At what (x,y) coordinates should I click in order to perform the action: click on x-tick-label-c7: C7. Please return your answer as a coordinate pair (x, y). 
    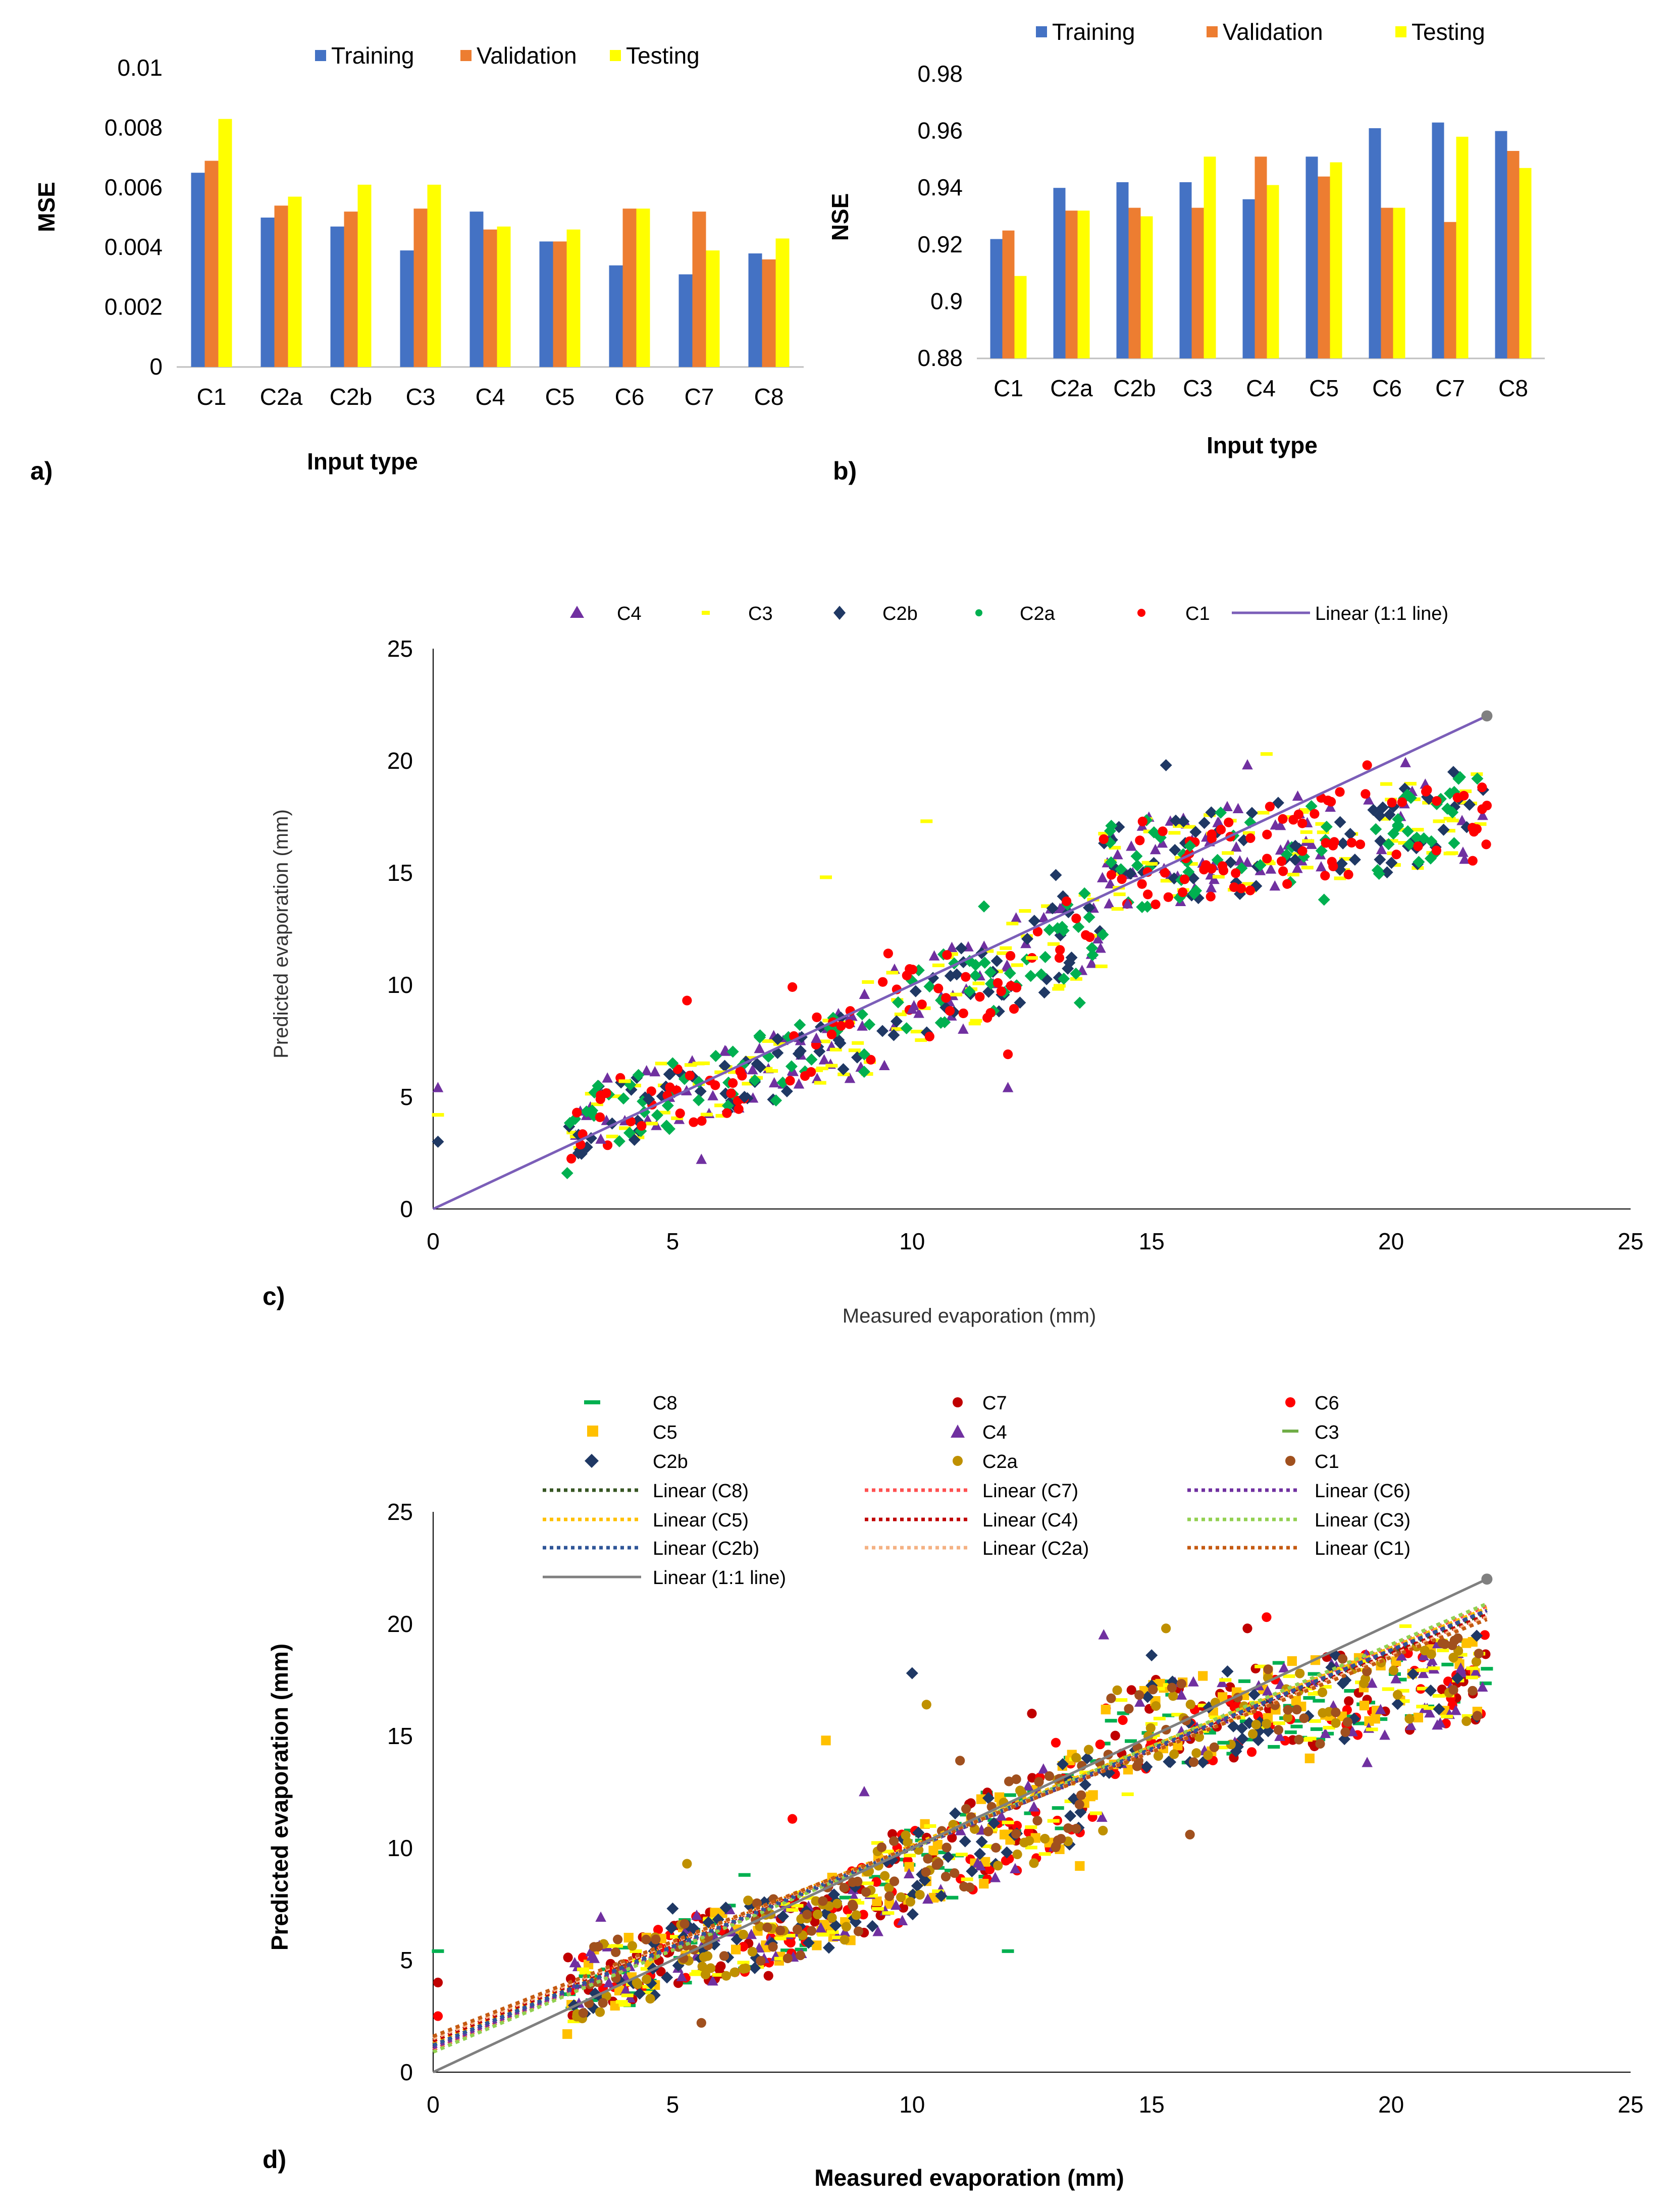
    Looking at the image, I should click on (1450, 388).